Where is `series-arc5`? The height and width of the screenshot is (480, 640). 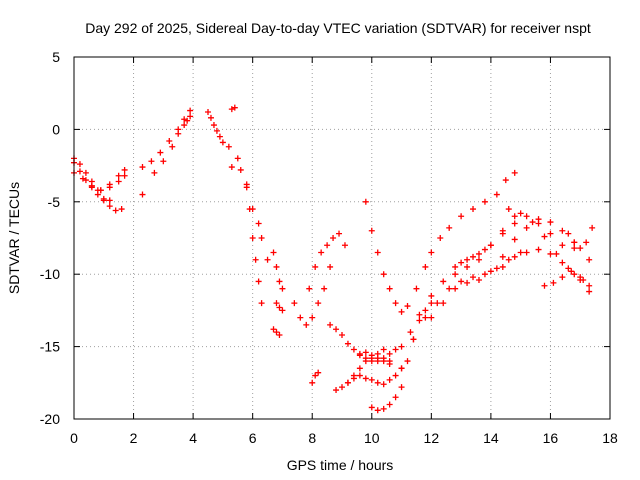 series-arc5 is located at coordinates (166, 152).